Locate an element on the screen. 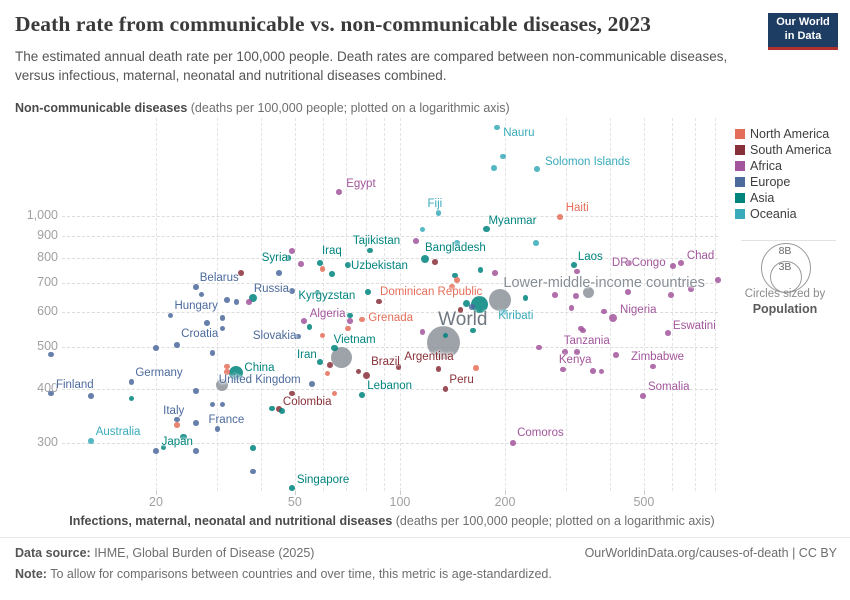 Image resolution: width=850 pixels, height=600 pixels. country-label-syria: Syria is located at coordinates (274, 257).